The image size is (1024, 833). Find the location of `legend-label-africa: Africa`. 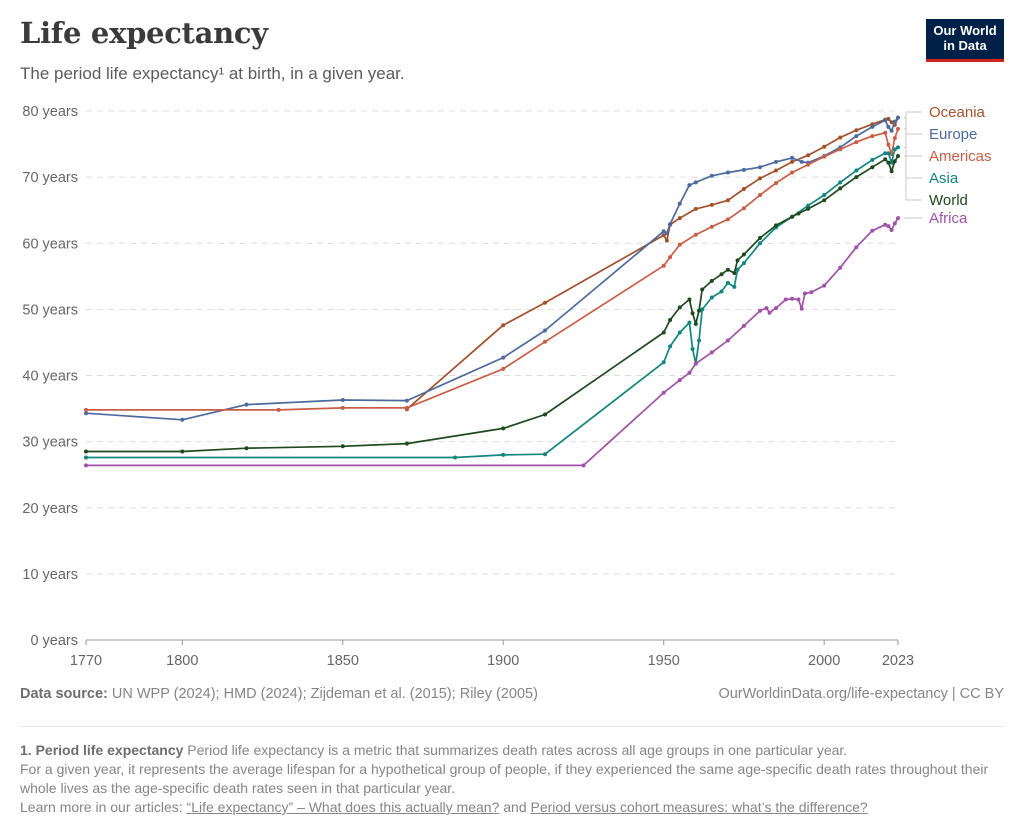

legend-label-africa: Africa is located at coordinates (948, 218).